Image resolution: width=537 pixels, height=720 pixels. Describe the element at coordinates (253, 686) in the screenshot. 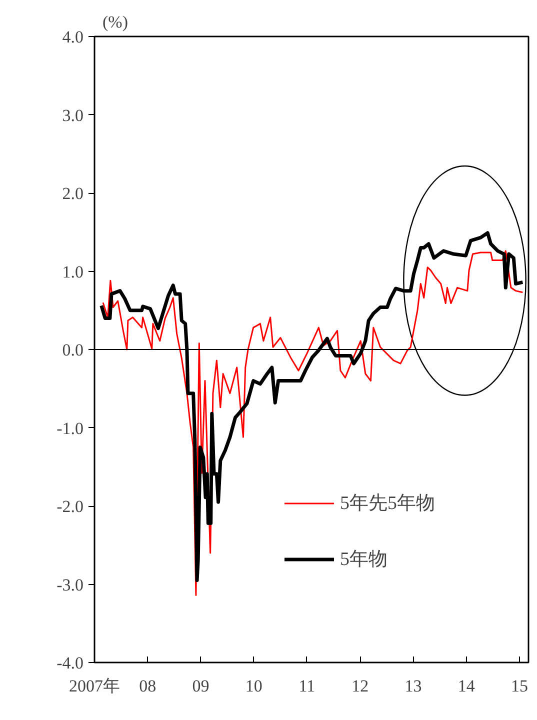

I see `x-tick-label: 10` at that location.